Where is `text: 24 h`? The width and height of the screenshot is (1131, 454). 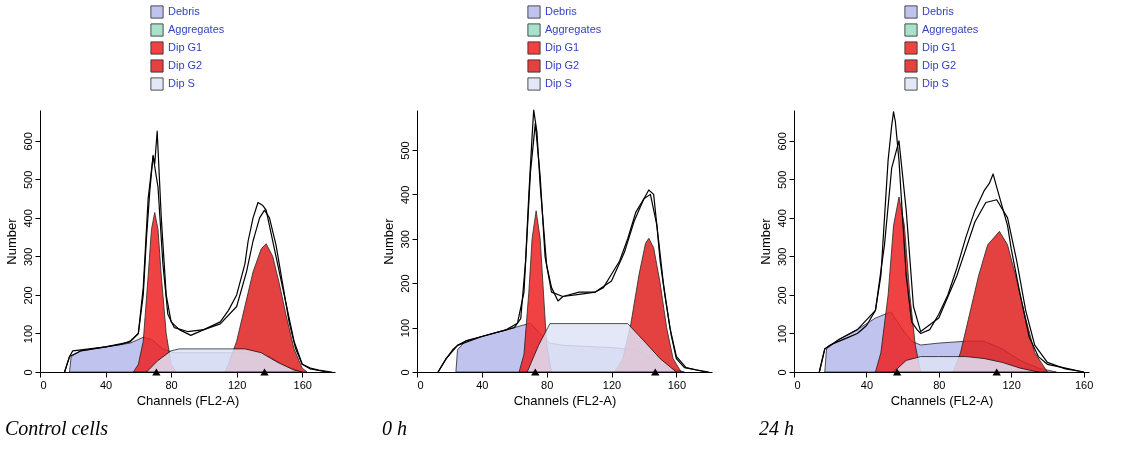
text: 24 h is located at coordinates (776, 428).